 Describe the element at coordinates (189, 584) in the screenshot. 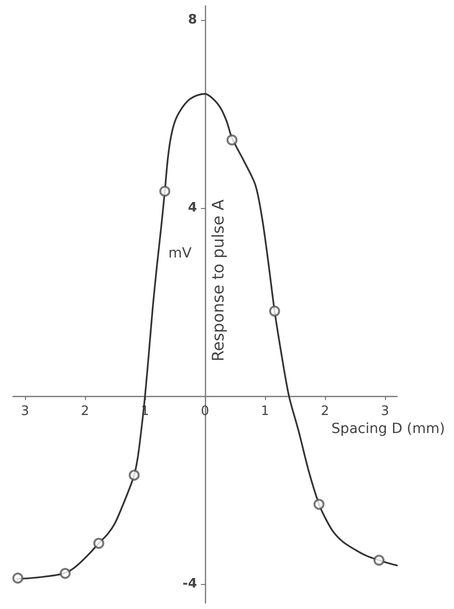

I see `y-tick-label: -4` at that location.